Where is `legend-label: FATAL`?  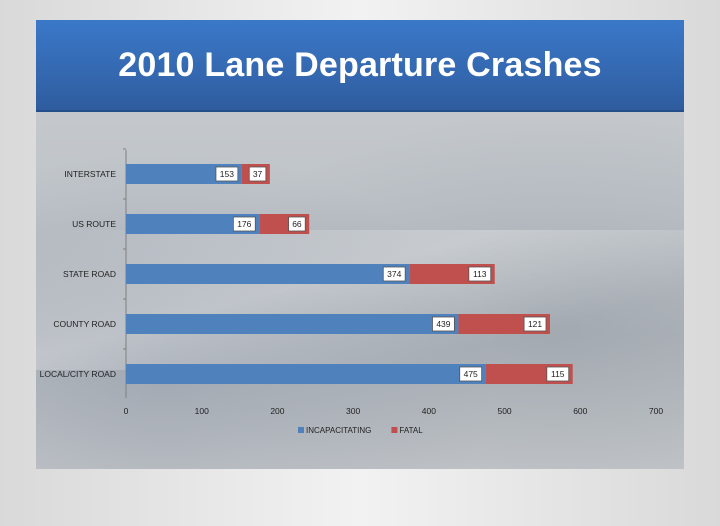
legend-label: FATAL is located at coordinates (411, 430).